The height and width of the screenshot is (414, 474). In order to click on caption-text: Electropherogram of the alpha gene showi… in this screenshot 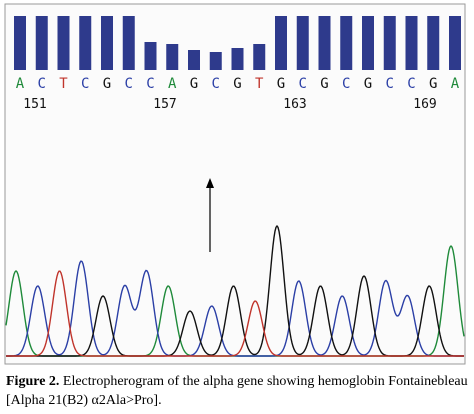, I will do `click(237, 391)`.